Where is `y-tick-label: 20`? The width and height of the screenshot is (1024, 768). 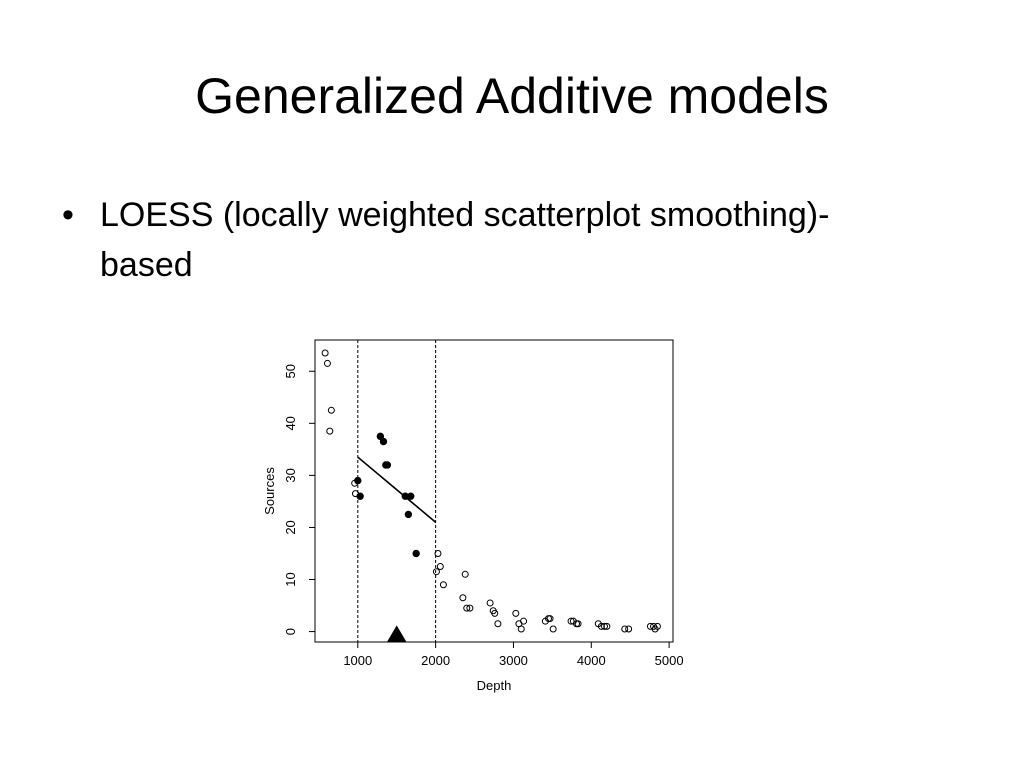 y-tick-label: 20 is located at coordinates (290, 527).